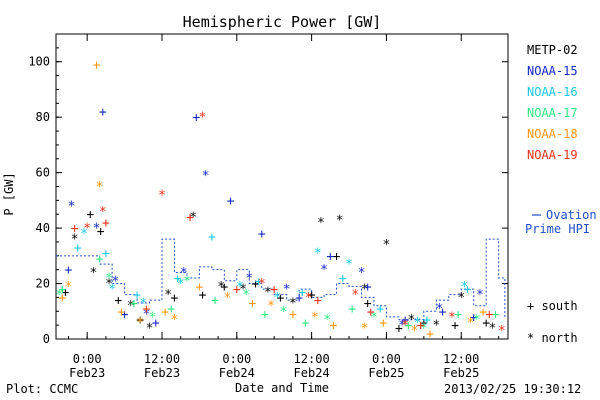  Describe the element at coordinates (43, 117) in the screenshot. I see `y-tick-label: 80` at that location.